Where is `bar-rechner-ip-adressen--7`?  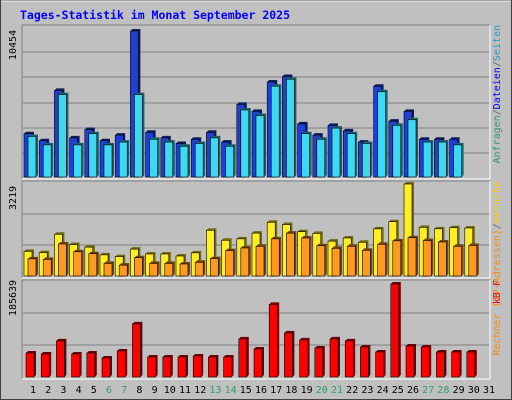 bar-rechner-ip-adressen--7 is located at coordinates (123, 270).